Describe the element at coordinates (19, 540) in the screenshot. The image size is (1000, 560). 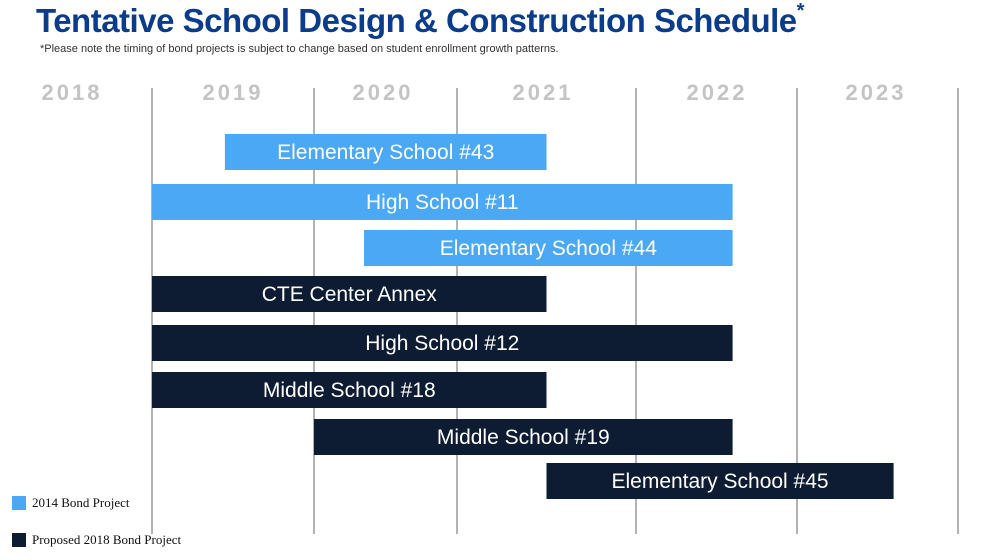
I see `legend-swatch-2018` at that location.